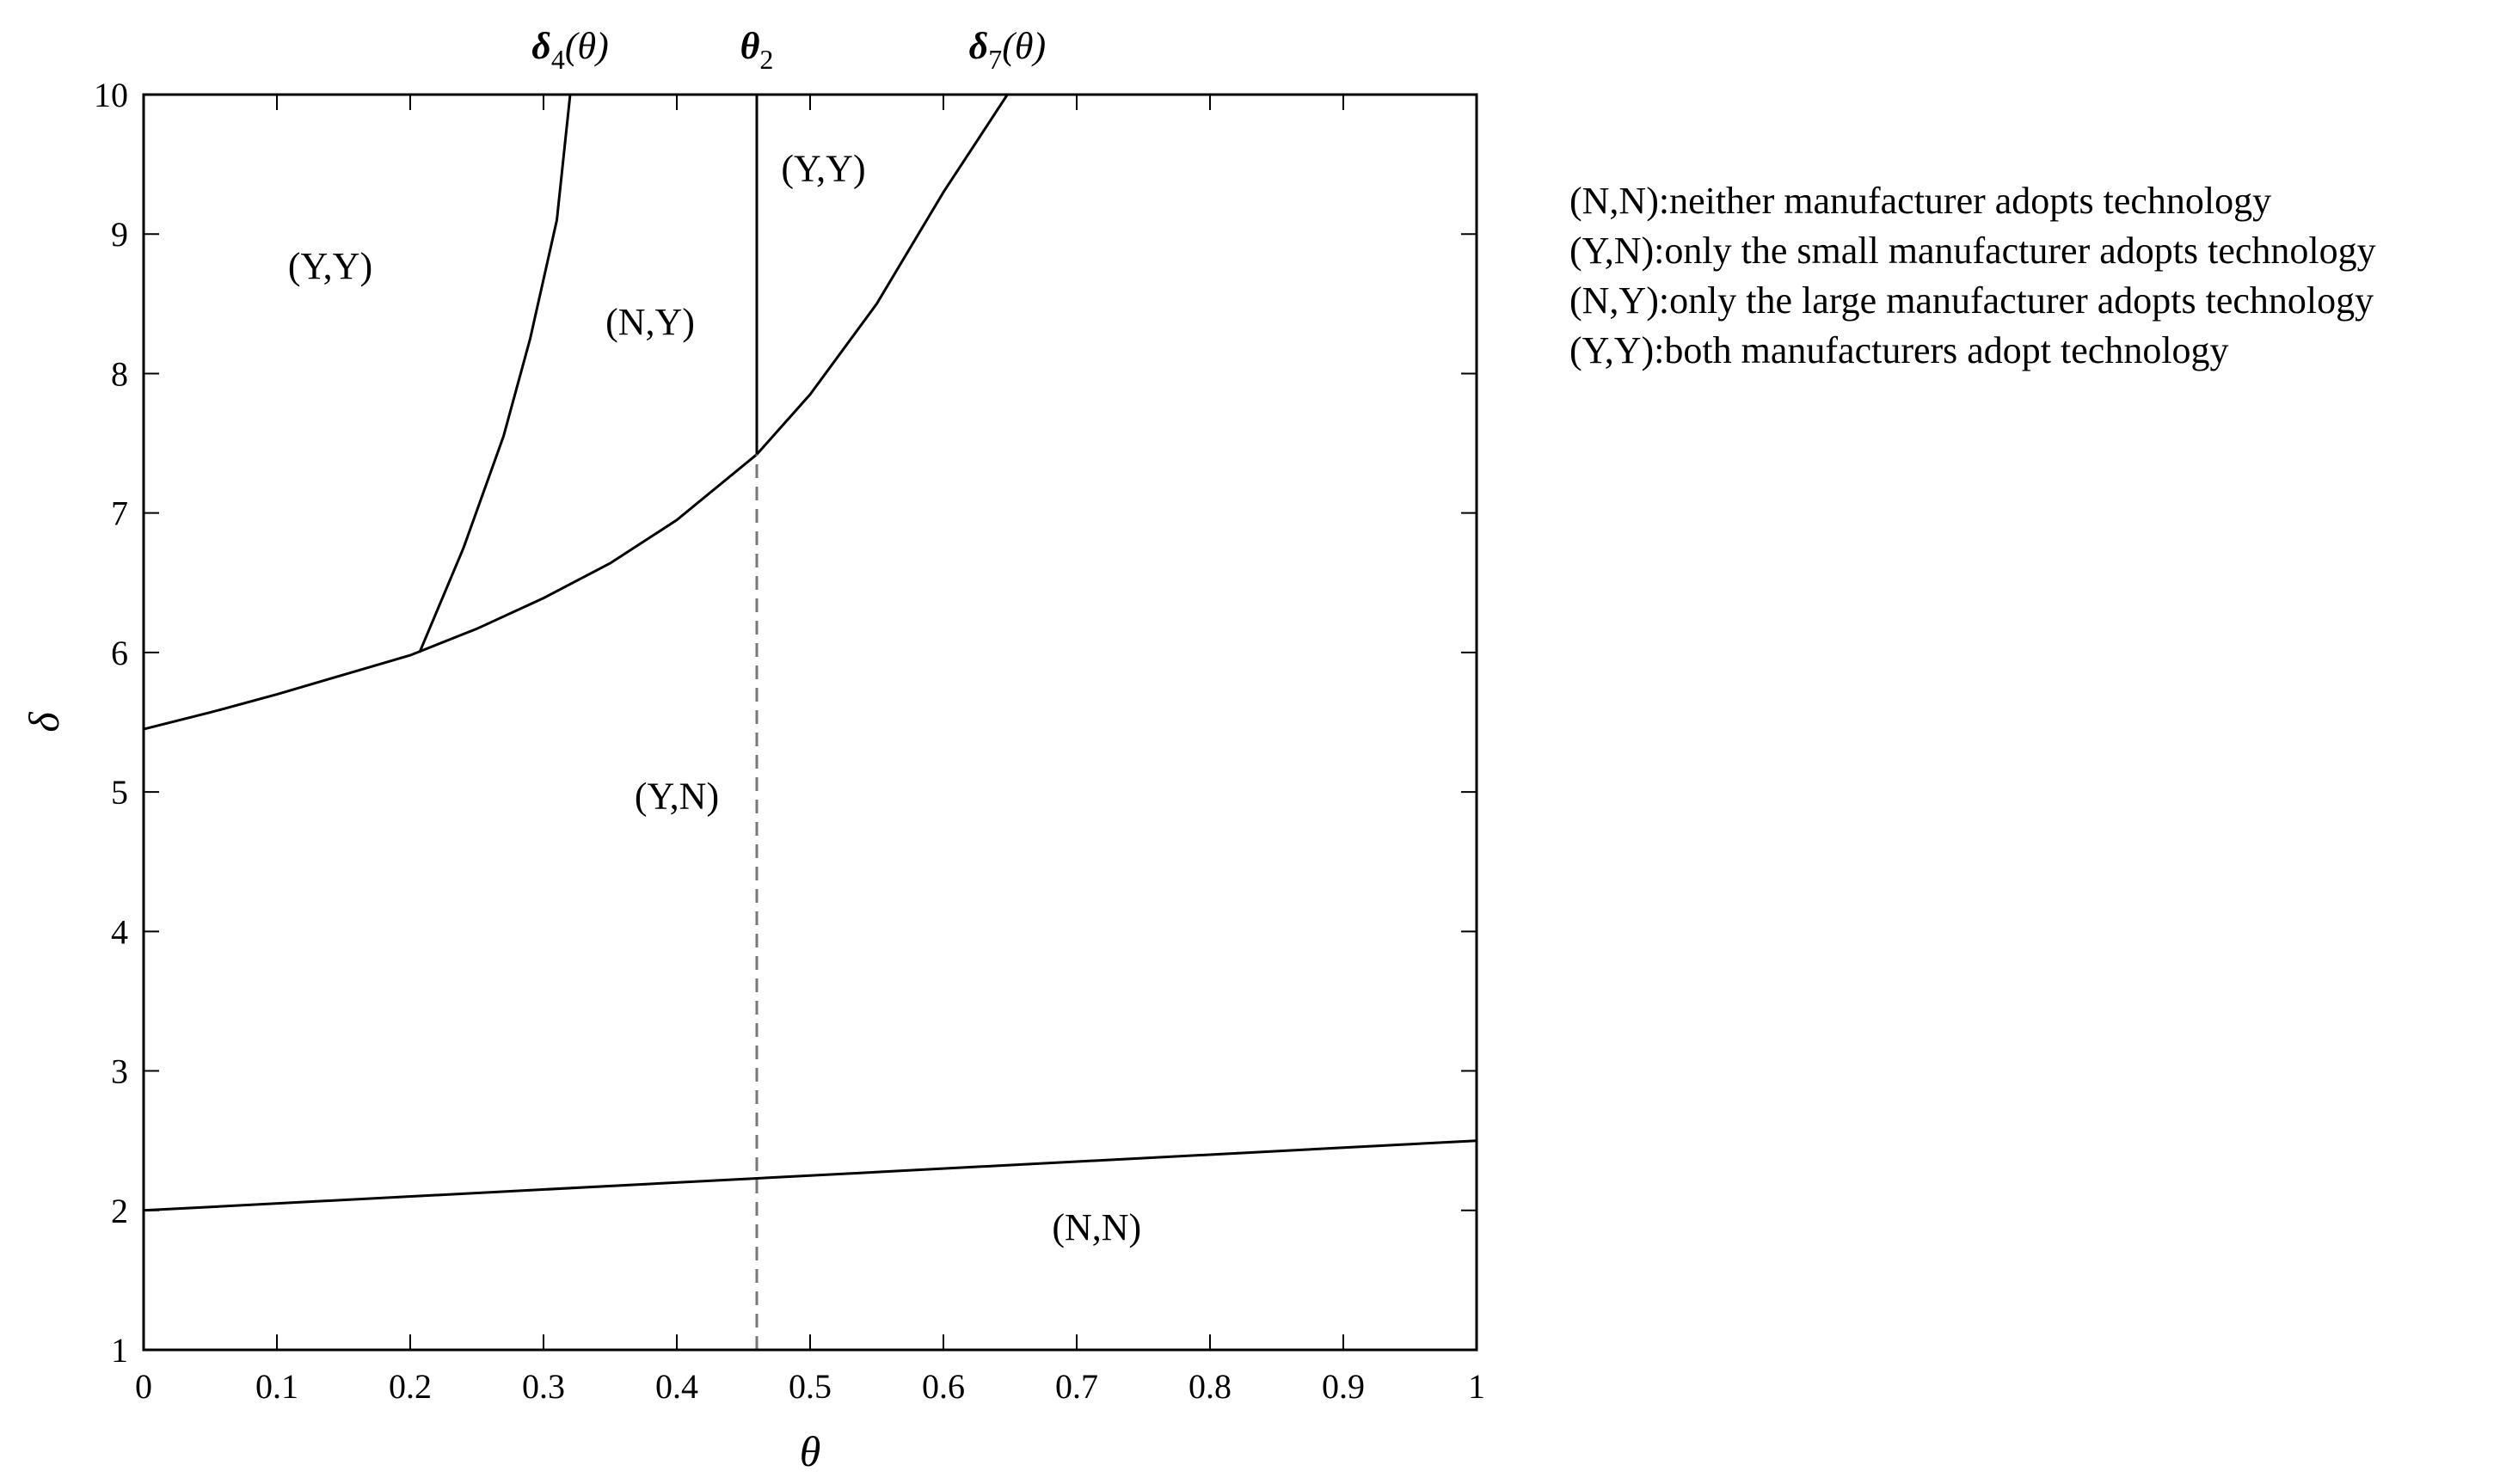 The height and width of the screenshot is (1484, 2506). What do you see at coordinates (757, 50) in the screenshot?
I see `curve-label-theta2_solid: θ2` at bounding box center [757, 50].